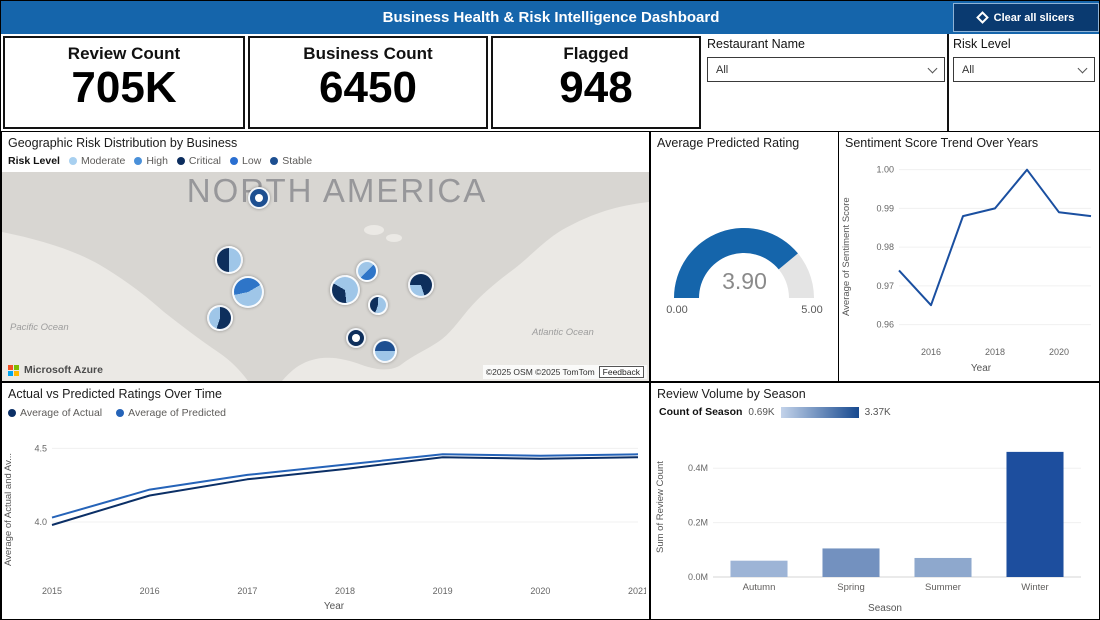  I want to click on clear-all-slicers-button: Clear all slicers, so click(1026, 17).